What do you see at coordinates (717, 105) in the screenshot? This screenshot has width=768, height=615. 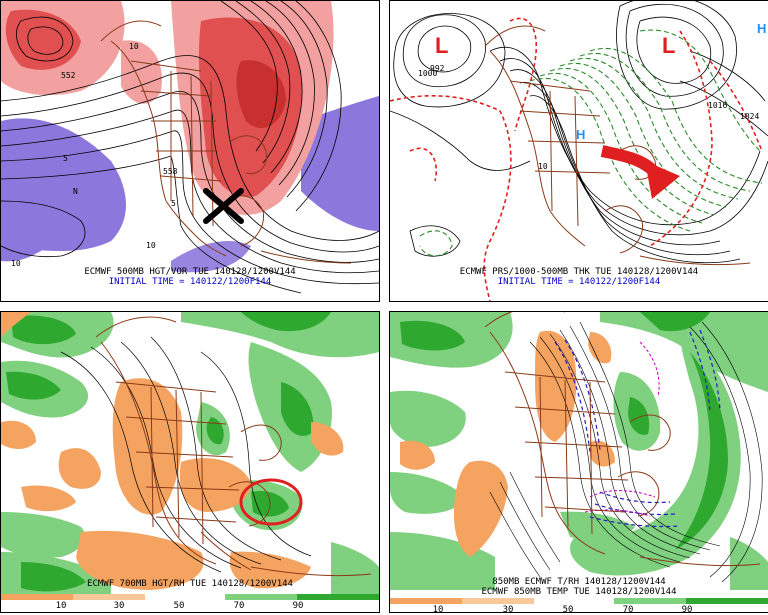 I see `isobar-label: 1016` at bounding box center [717, 105].